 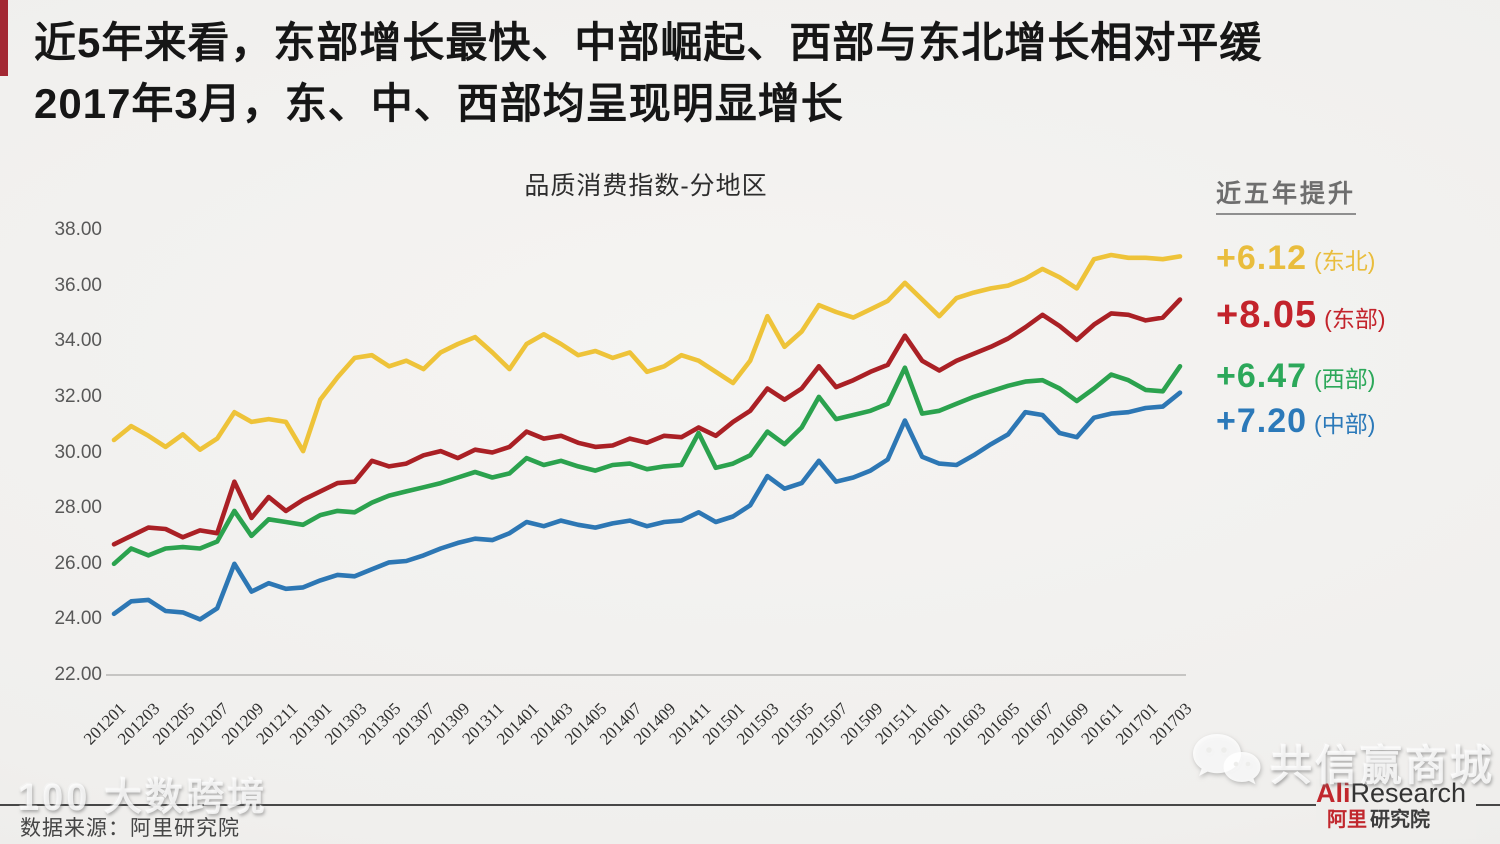 What do you see at coordinates (130, 828) in the screenshot?
I see `source-note: 数据来源：阿里研究院` at bounding box center [130, 828].